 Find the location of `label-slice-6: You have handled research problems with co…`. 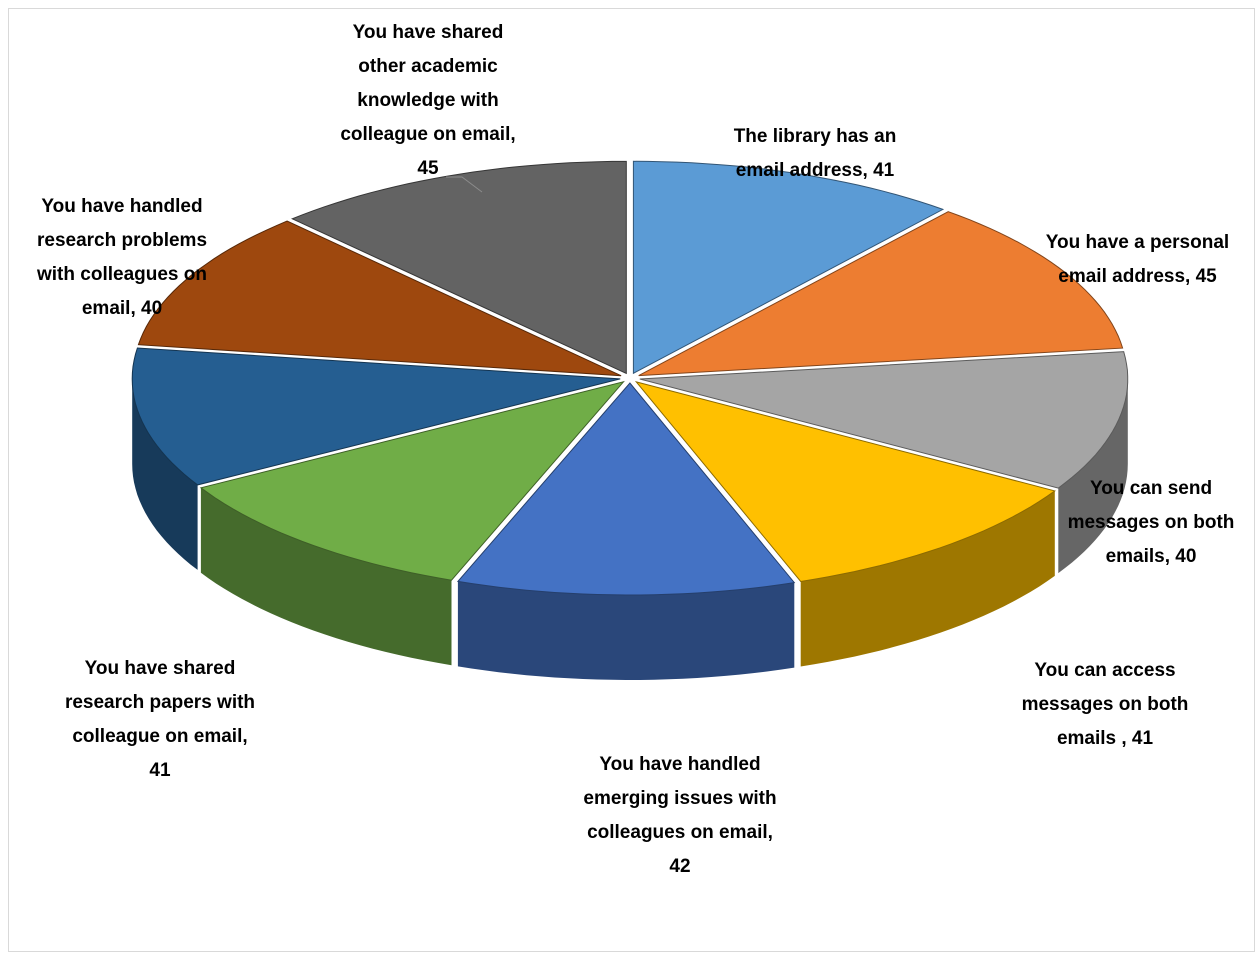

label-slice-6: You have handled research problems with co… is located at coordinates (122, 257).